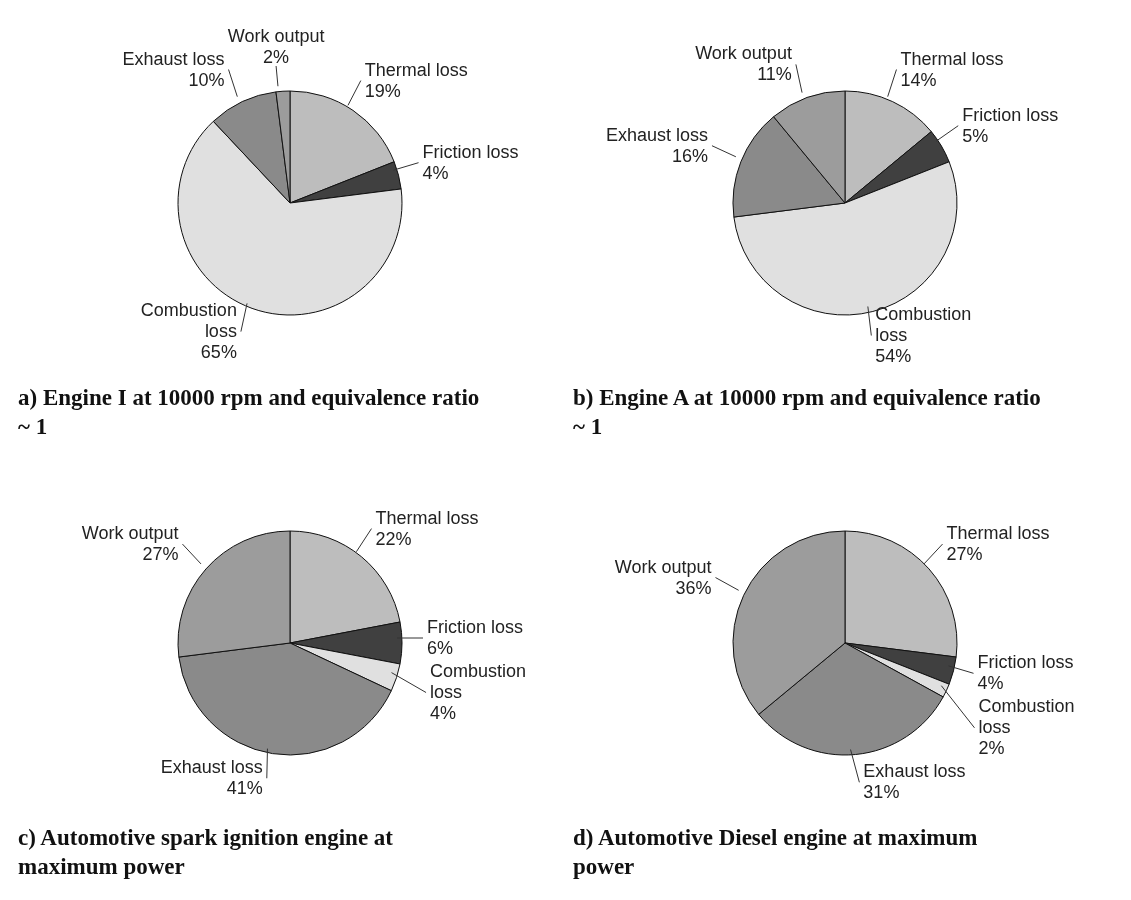 Image resolution: width=1131 pixels, height=900 pixels. What do you see at coordinates (206, 79) in the screenshot?
I see `data-label: 10%` at bounding box center [206, 79].